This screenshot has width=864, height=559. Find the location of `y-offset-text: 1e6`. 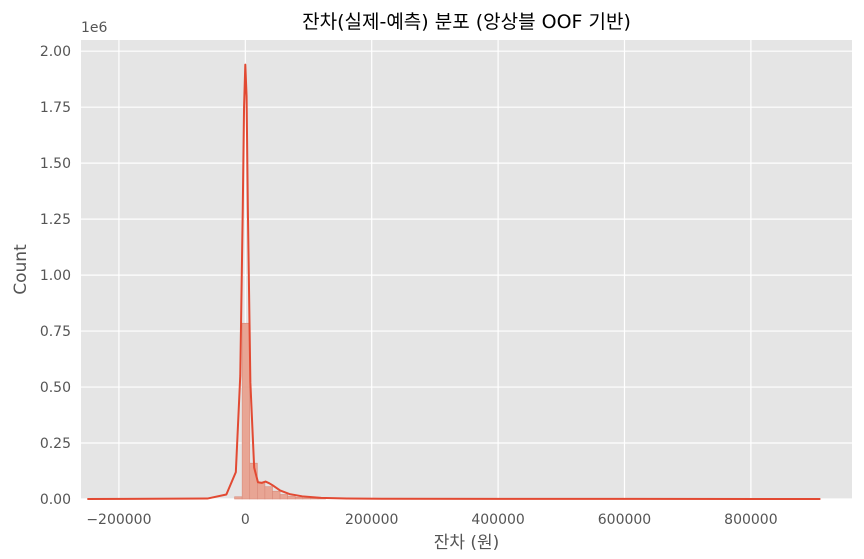

y-offset-text: 1e6 is located at coordinates (94, 28).